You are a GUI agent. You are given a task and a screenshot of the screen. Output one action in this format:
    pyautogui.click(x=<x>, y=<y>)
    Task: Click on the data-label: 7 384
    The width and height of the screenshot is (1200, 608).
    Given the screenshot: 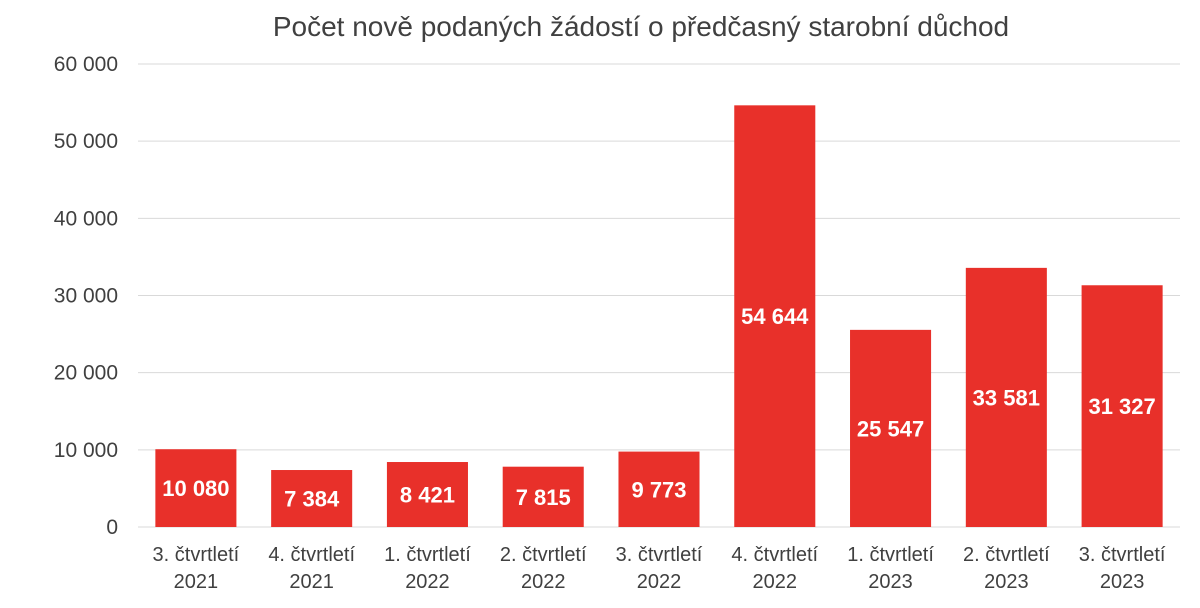 What is the action you would take?
    pyautogui.click(x=312, y=499)
    